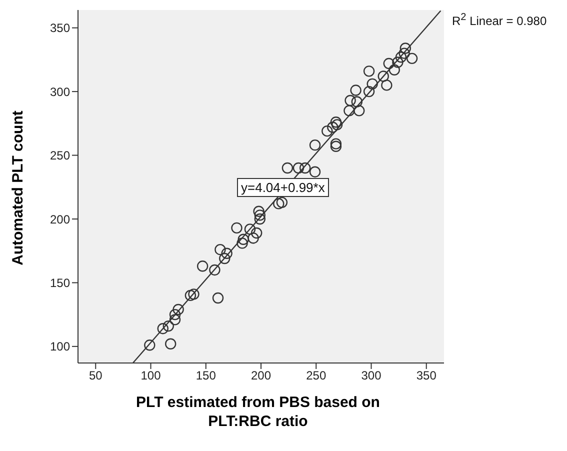  Describe the element at coordinates (60, 347) in the screenshot. I see `y-tick-label: 100` at that location.